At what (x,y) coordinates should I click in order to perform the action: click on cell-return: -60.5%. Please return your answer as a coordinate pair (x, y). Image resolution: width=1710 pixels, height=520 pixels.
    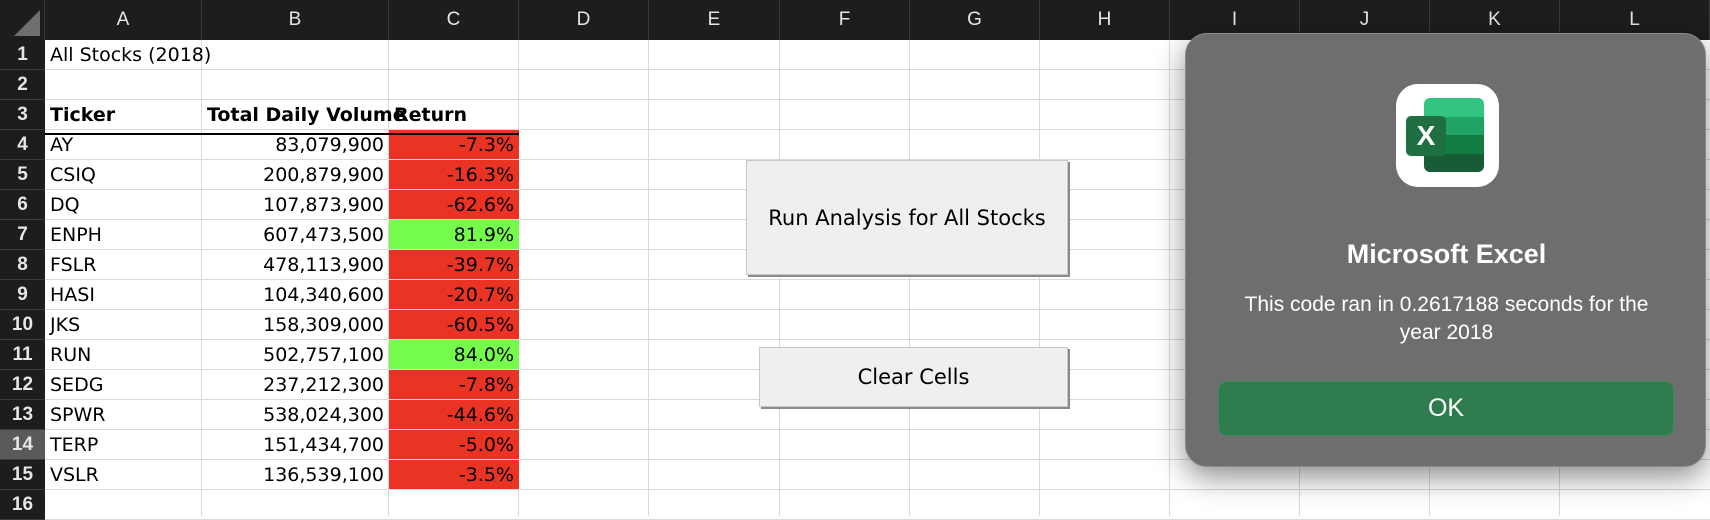
    Looking at the image, I should click on (454, 324).